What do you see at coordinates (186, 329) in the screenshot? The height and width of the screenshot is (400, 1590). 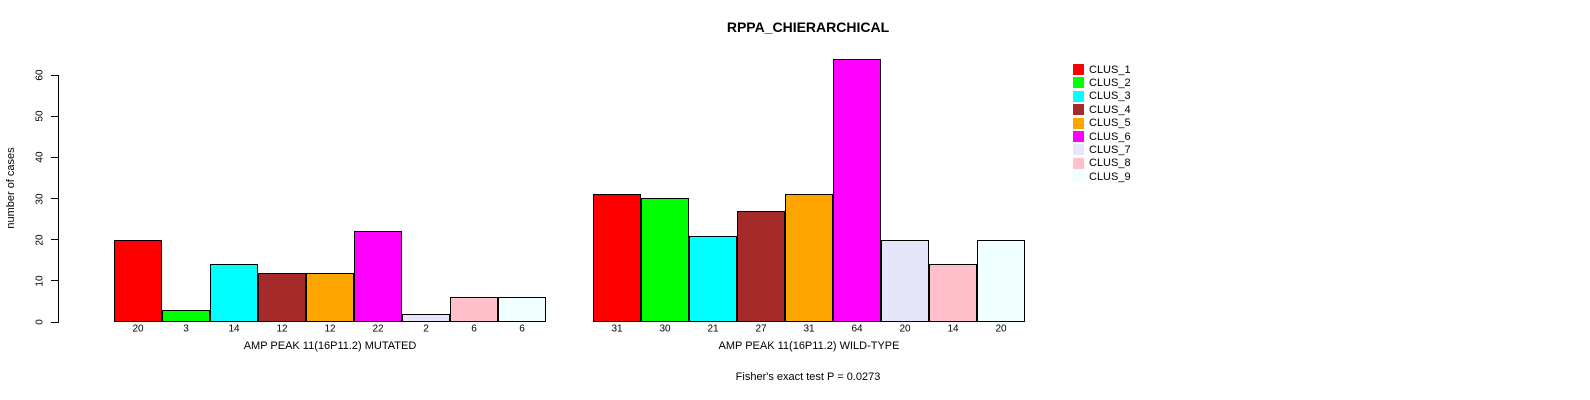 I see `bar-value-label: 3` at bounding box center [186, 329].